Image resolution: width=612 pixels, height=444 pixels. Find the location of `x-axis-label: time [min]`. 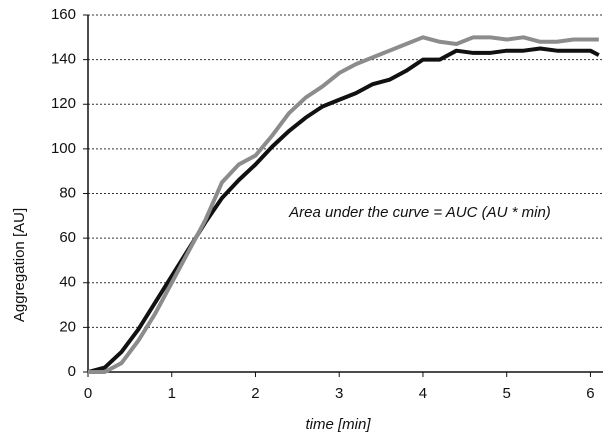

x-axis-label: time [min] is located at coordinates (338, 424).